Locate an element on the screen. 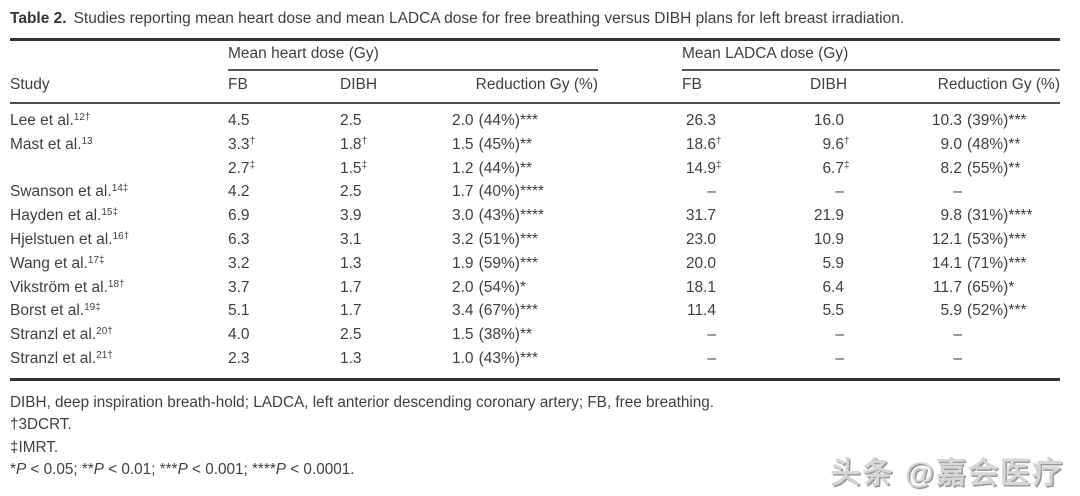  ladca-reduction-value: 14.1 is located at coordinates (946, 263).